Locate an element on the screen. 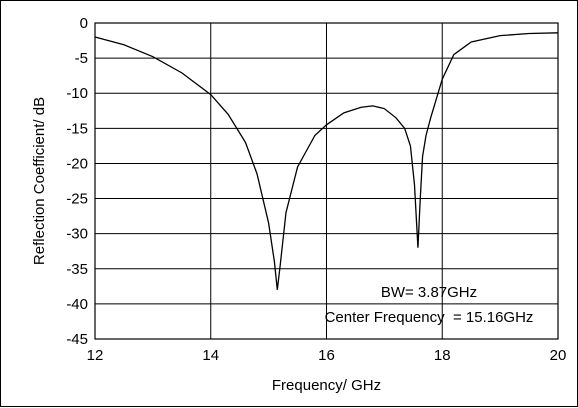  y-tick-label: -45 is located at coordinates (77, 339).